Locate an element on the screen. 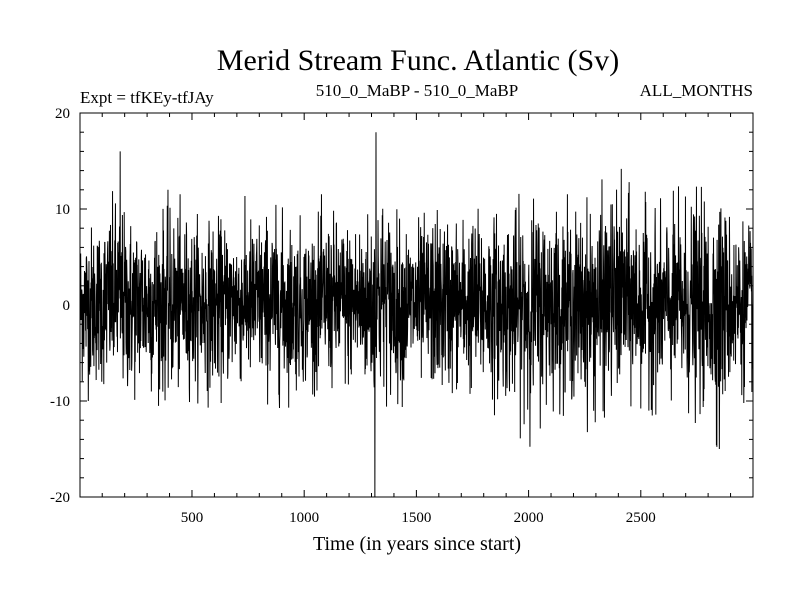  x-axis-label: Time (in years since start) is located at coordinates (417, 544).